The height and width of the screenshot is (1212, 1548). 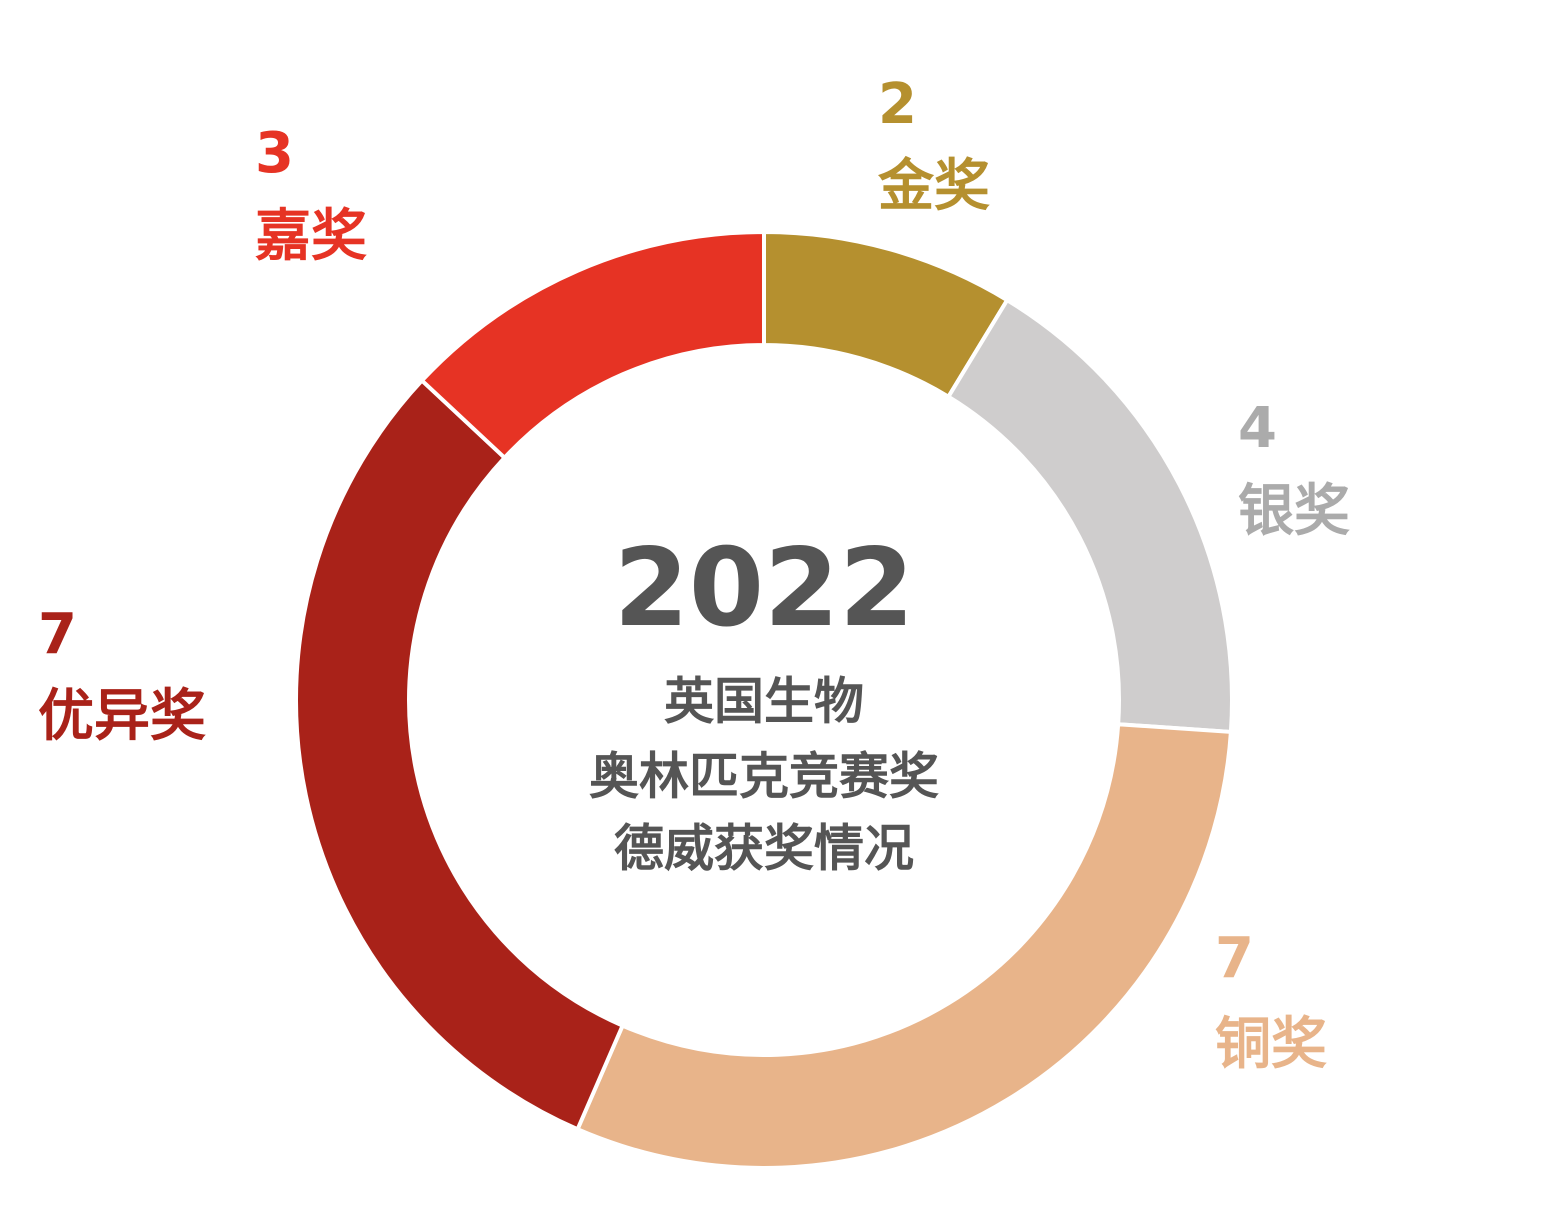 I want to click on value-label: 2, so click(x=897, y=104).